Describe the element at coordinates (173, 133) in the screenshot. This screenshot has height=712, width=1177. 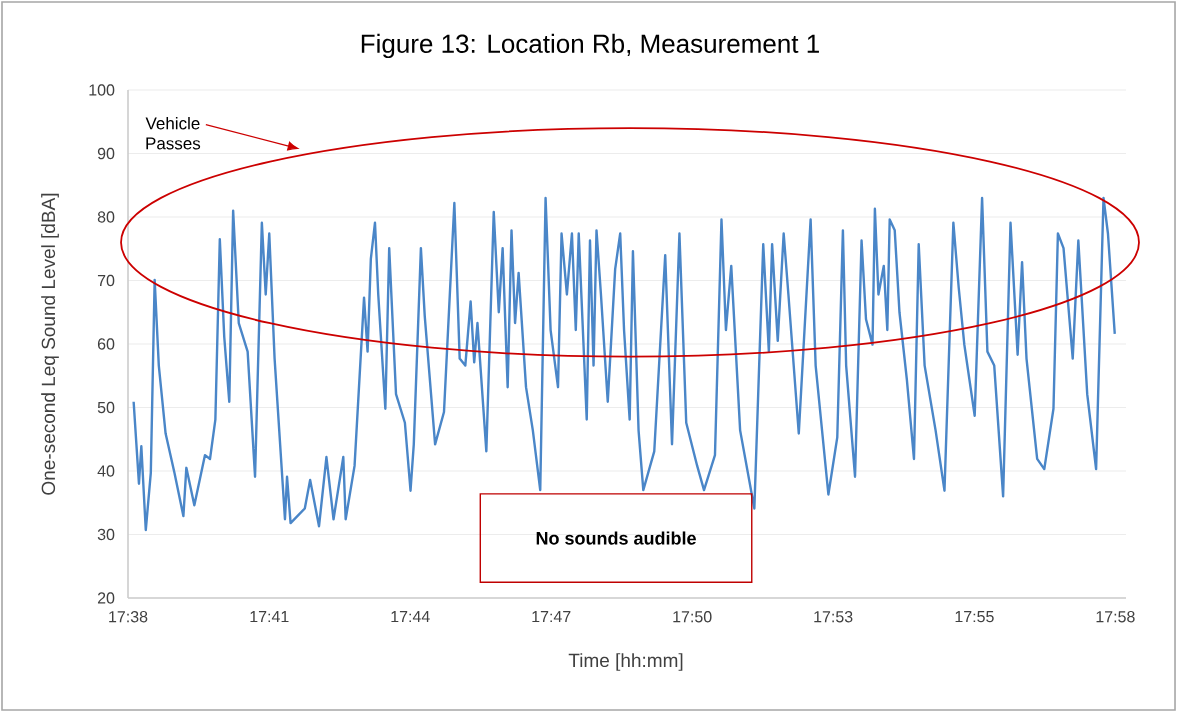
I see `annotation: Vehicle Passes` at that location.